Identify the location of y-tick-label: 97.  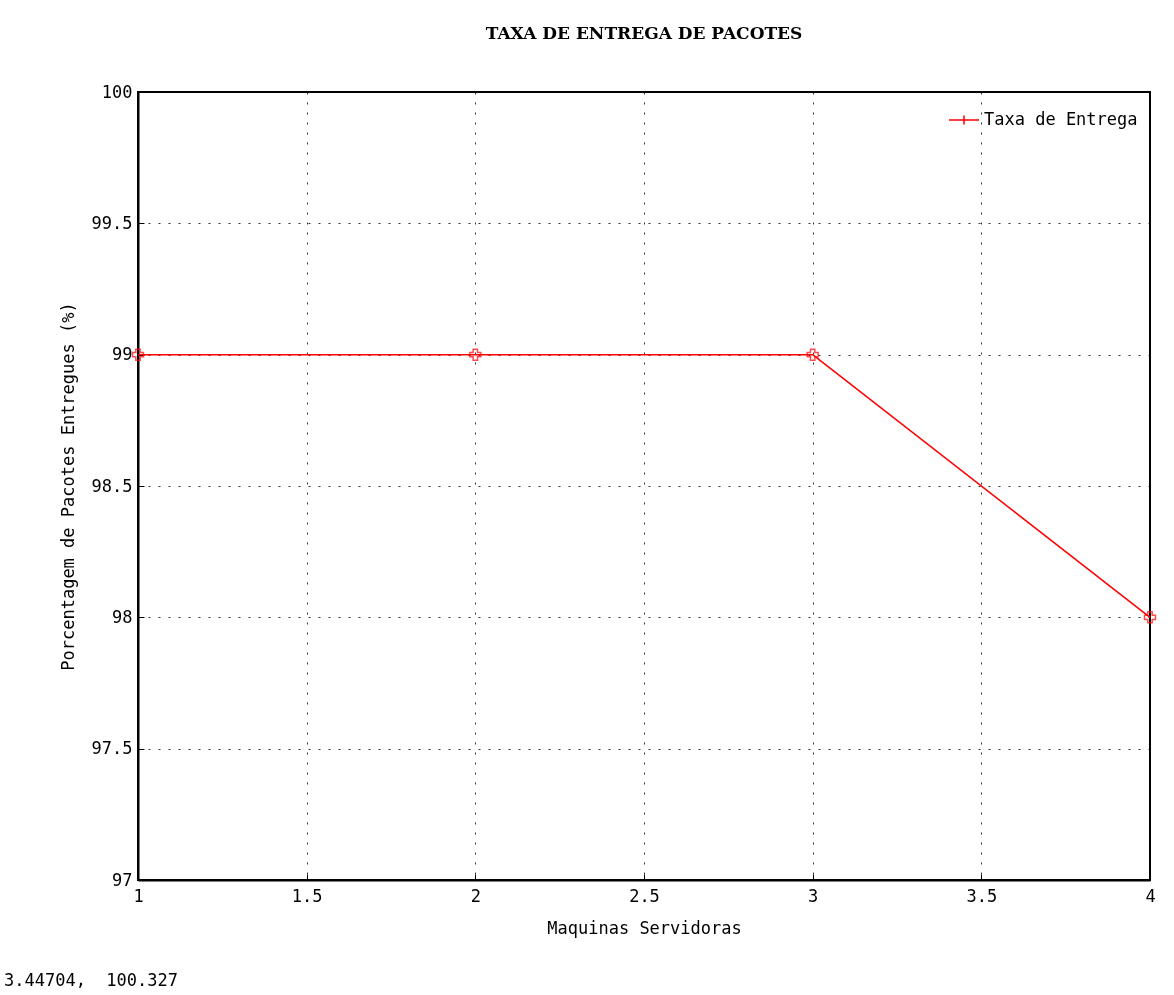
(122, 879).